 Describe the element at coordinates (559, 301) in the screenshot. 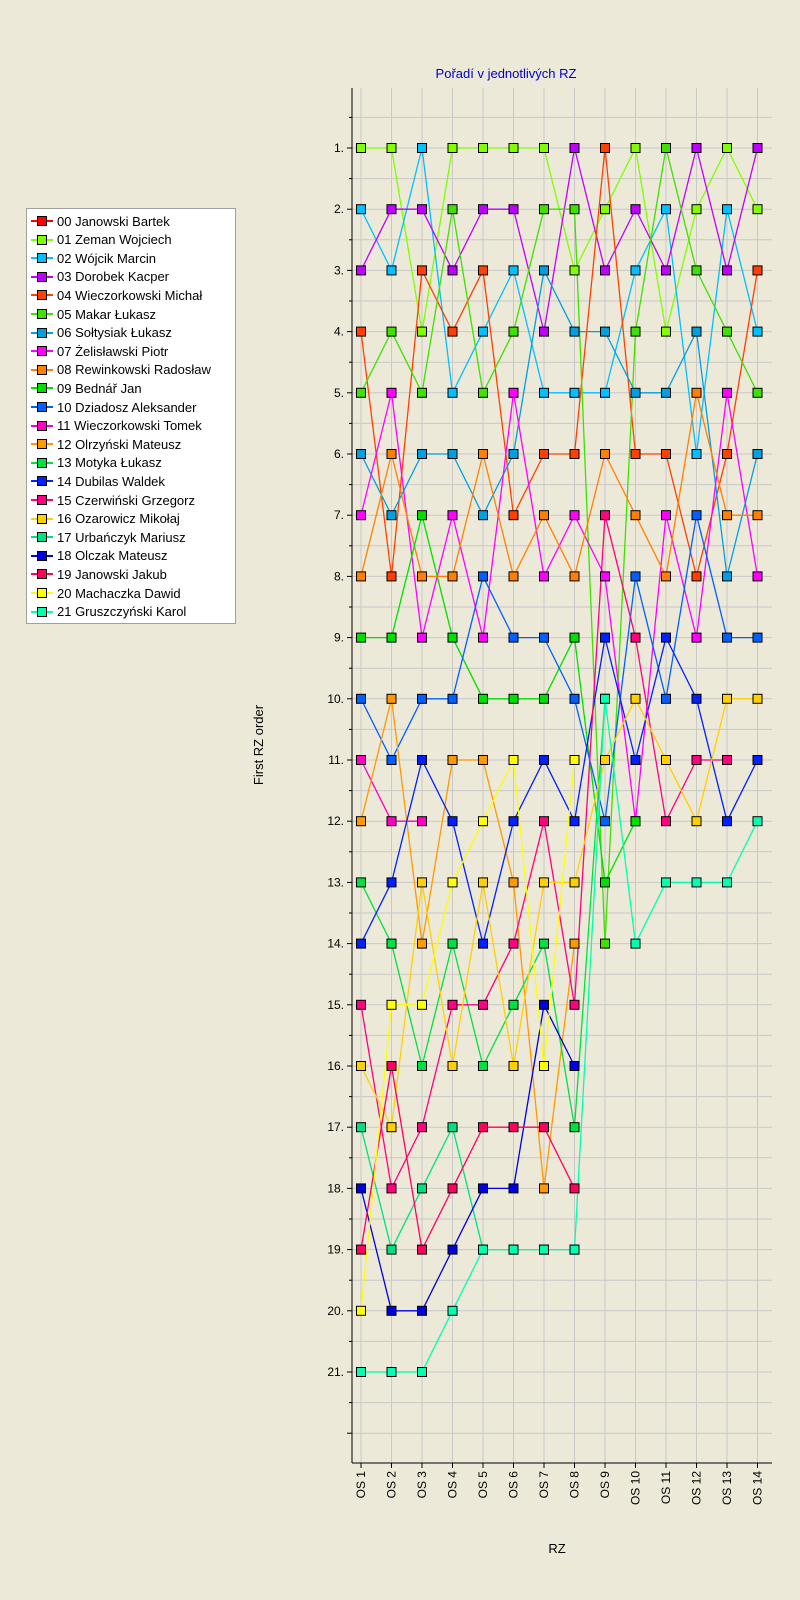

I see `series-02-line` at that location.